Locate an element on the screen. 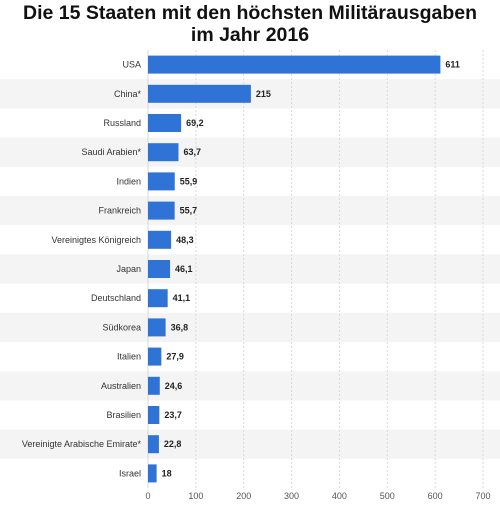 This screenshot has width=500, height=505. category-label: Südkorea is located at coordinates (121, 327).